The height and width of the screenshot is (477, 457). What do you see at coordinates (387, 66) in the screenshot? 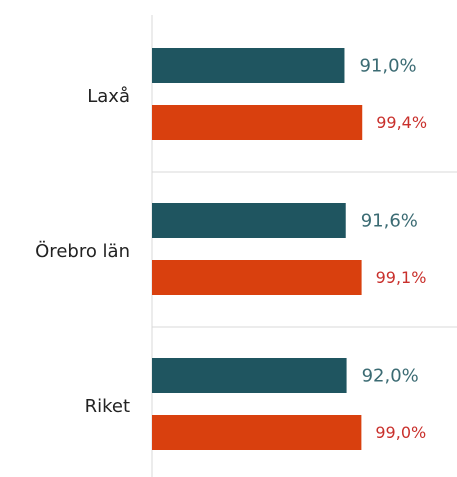
I see `value-label: 91,0%` at bounding box center [387, 66].